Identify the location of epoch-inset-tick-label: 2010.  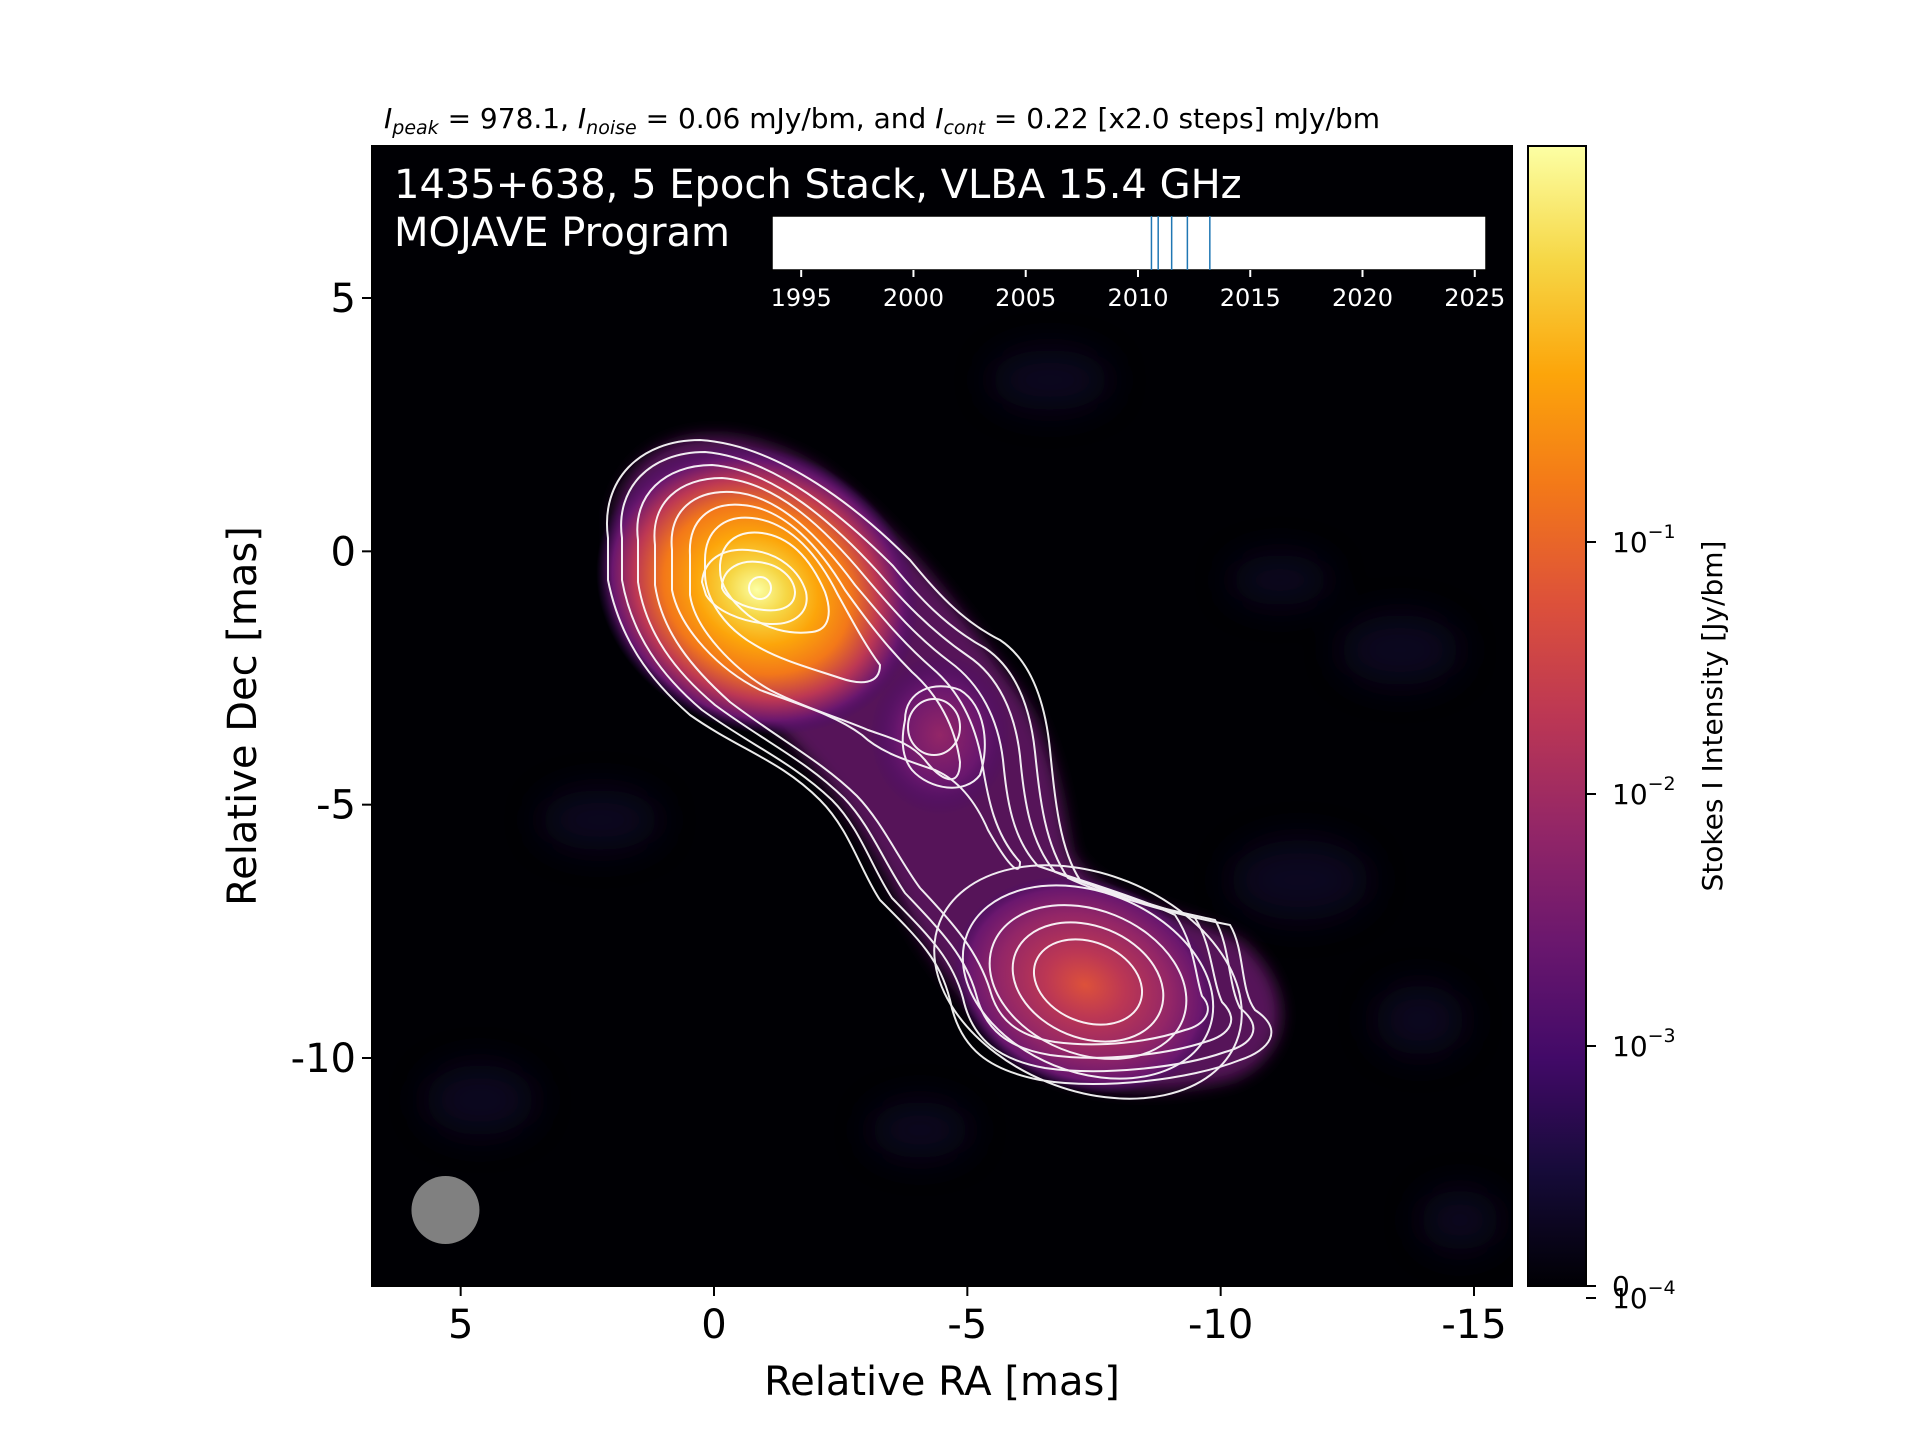
(1137, 298).